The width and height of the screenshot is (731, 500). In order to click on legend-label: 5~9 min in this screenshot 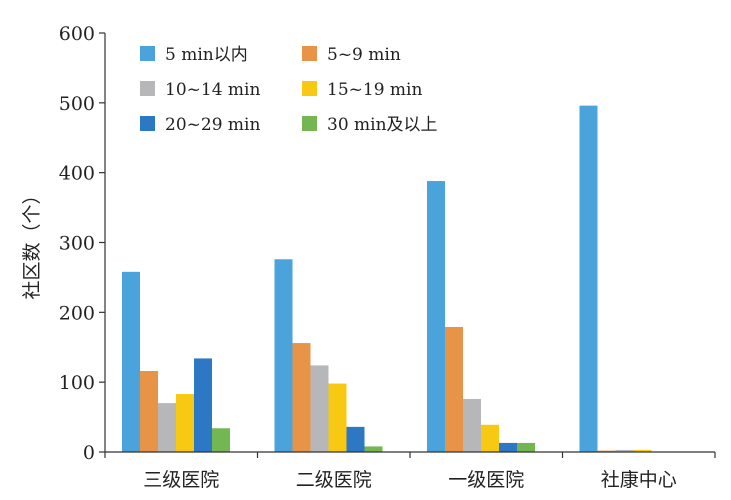, I will do `click(364, 55)`.